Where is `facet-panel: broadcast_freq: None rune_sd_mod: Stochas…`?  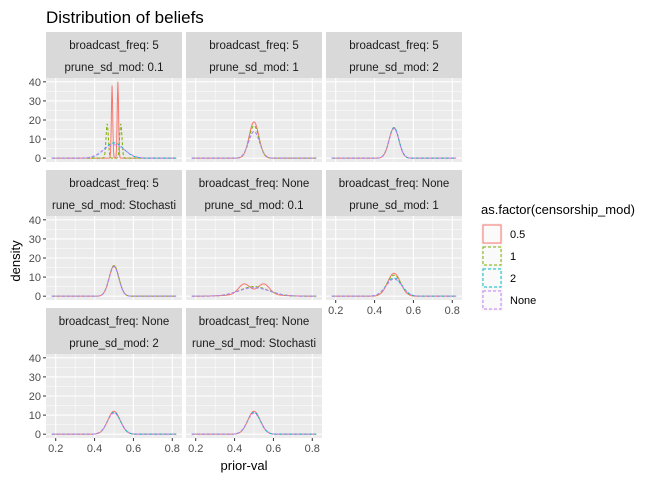
facet-panel: broadcast_freq: None rune_sd_mod: Stochas… is located at coordinates (254, 381).